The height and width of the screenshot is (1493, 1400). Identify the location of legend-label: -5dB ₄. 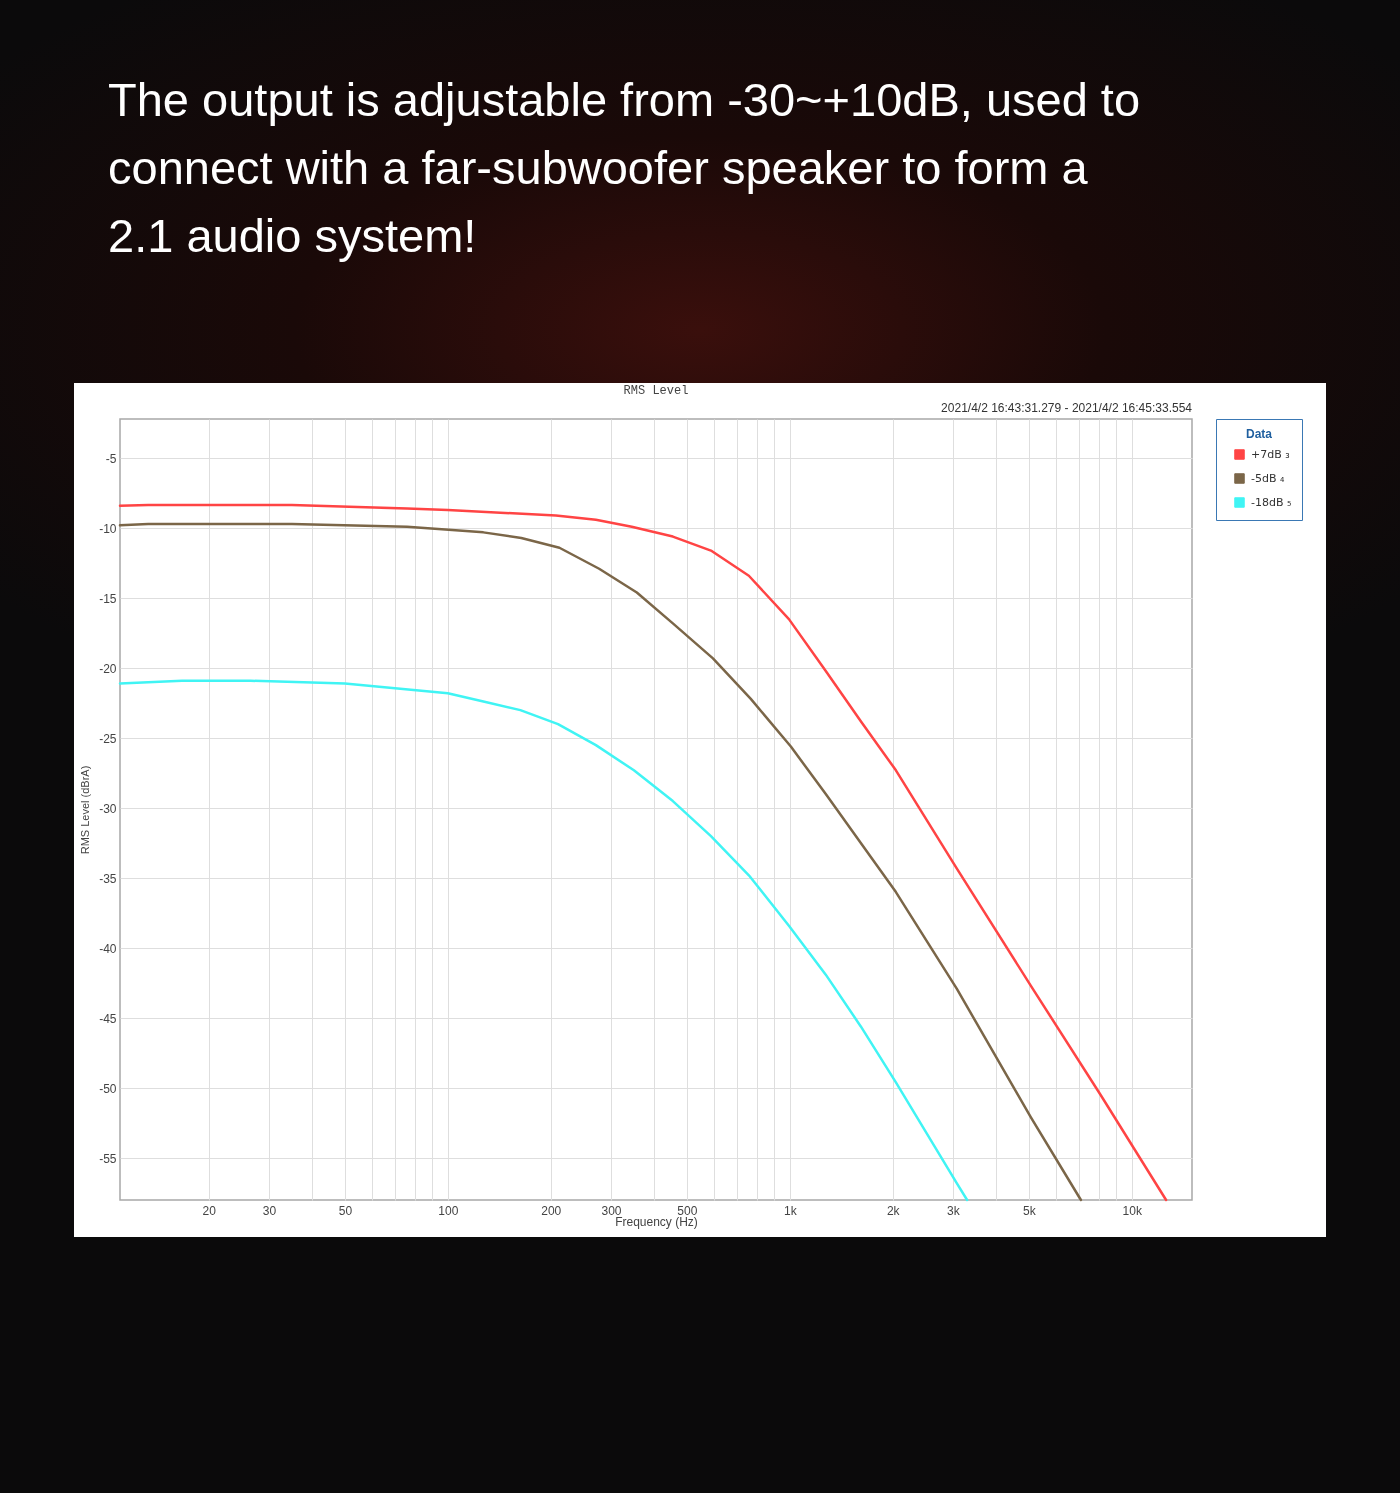
(1268, 478).